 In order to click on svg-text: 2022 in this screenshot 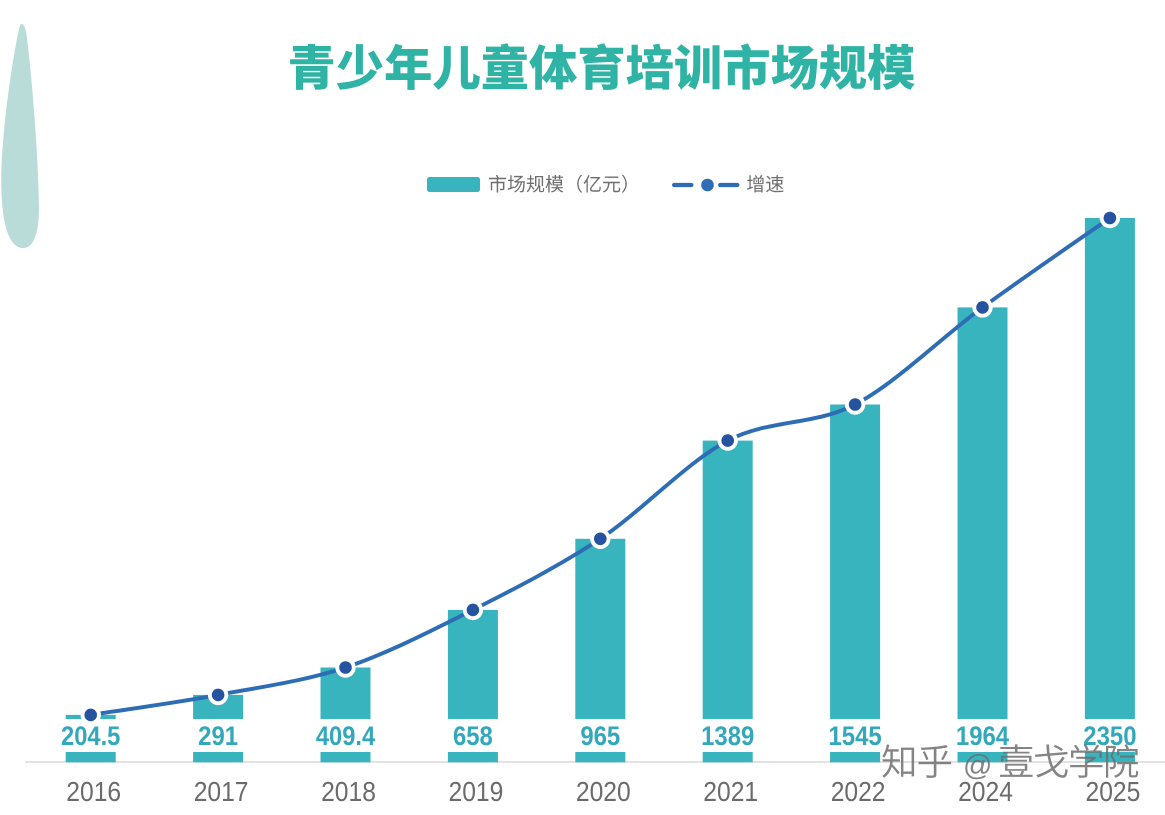, I will do `click(858, 791)`.